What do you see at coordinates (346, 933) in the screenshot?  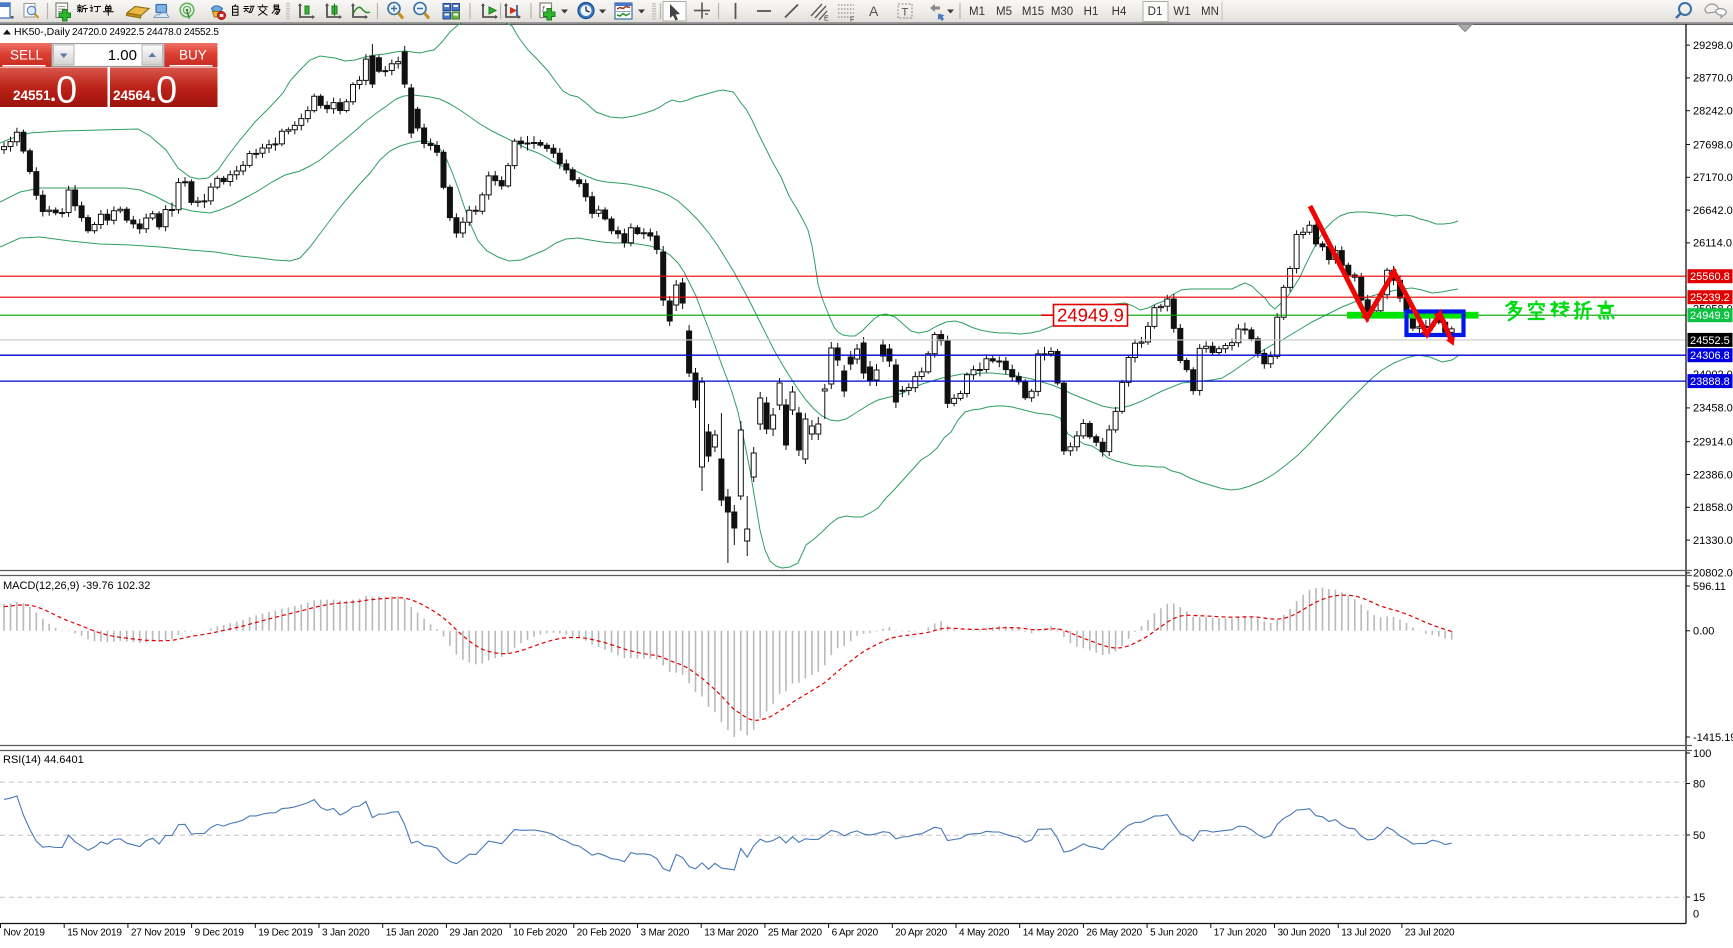 I see `svg-text: 3 Jan 2020` at bounding box center [346, 933].